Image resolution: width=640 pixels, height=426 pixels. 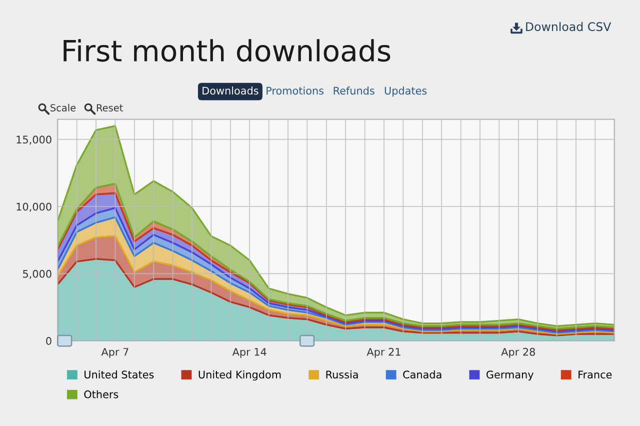 I want to click on legend-label: Germany, so click(x=510, y=375).